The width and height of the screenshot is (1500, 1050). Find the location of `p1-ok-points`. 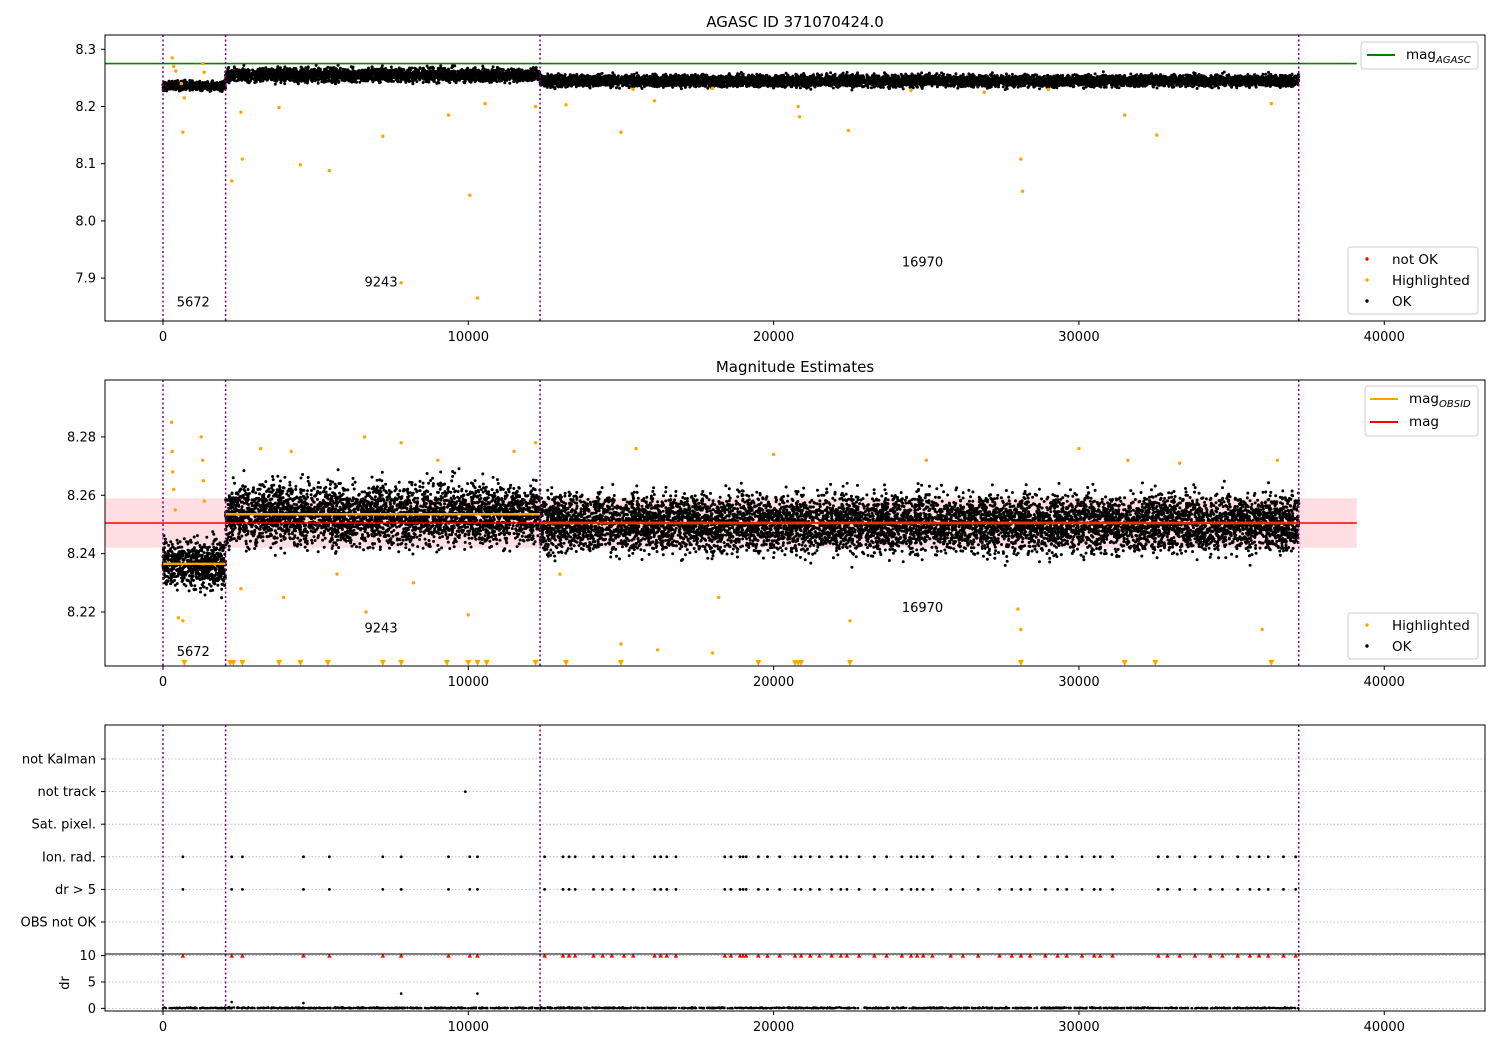

p1-ok-points is located at coordinates (731, 78).